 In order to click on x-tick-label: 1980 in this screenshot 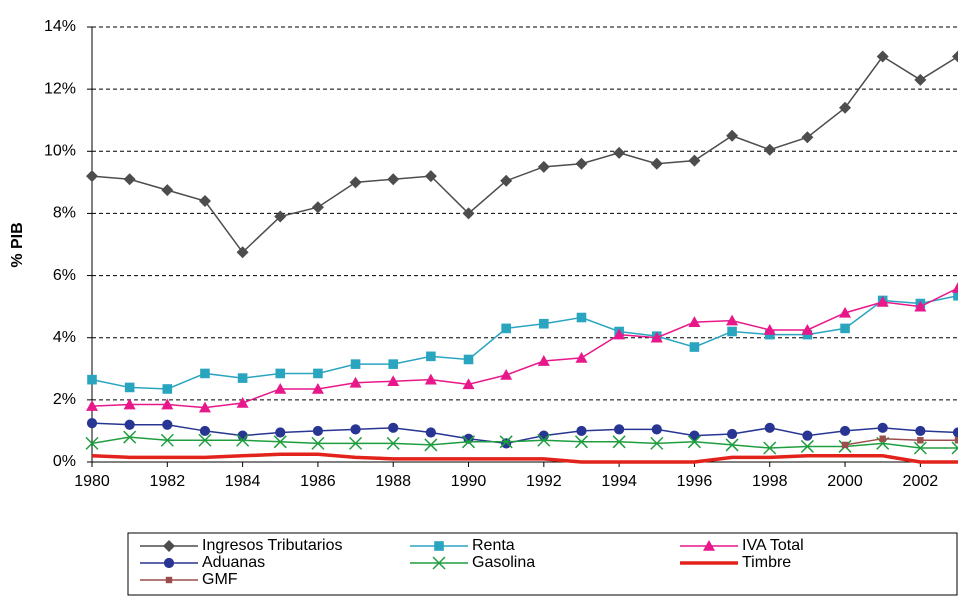, I will do `click(92, 481)`.